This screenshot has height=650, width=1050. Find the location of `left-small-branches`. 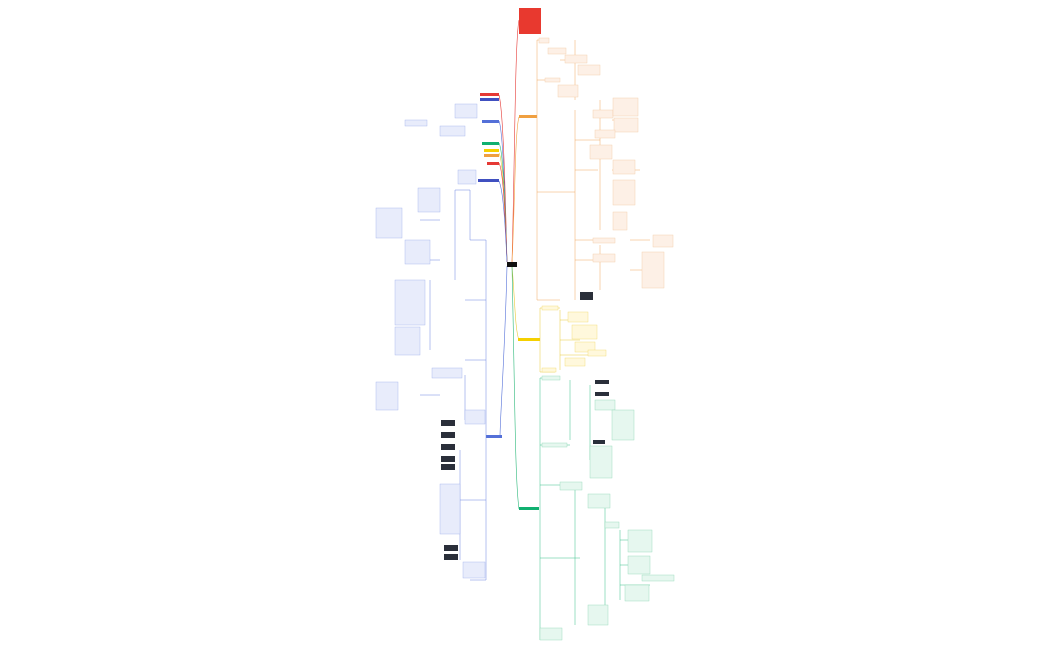

left-small-branches is located at coordinates (451, 139).